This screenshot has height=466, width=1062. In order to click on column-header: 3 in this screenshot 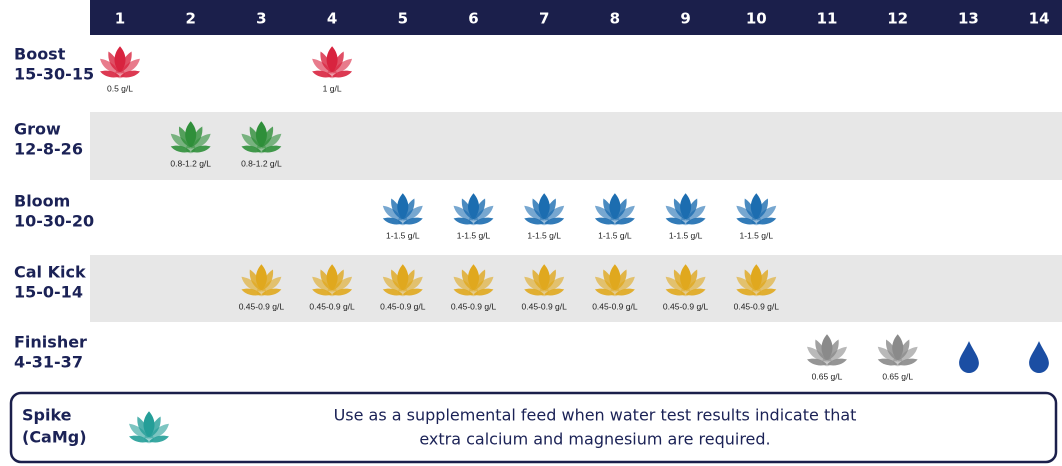, I will do `click(261, 19)`.